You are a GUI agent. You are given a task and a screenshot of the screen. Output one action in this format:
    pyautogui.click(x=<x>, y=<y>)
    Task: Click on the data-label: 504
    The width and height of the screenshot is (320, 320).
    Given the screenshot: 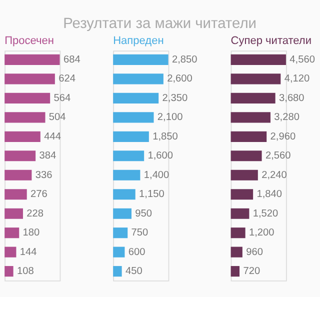 What is the action you would take?
    pyautogui.click(x=57, y=118)
    